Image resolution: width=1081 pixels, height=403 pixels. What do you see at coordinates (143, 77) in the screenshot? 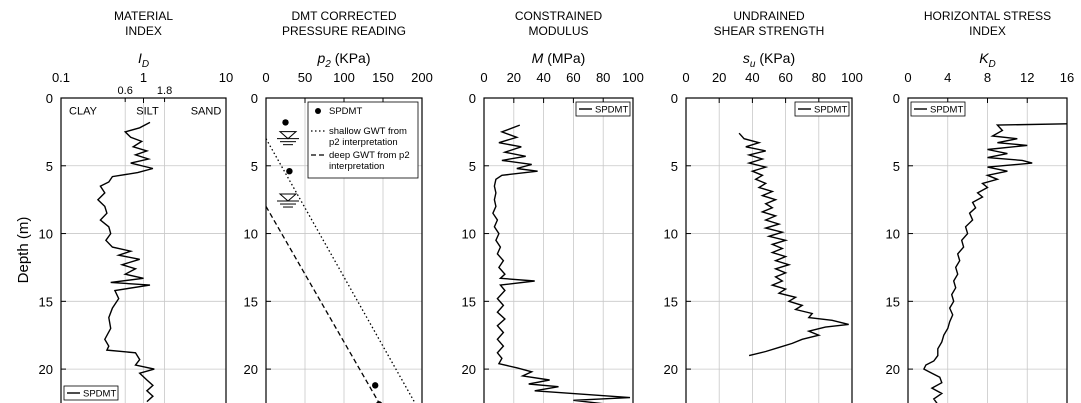
I see `x-tick-label: 1` at bounding box center [143, 77].